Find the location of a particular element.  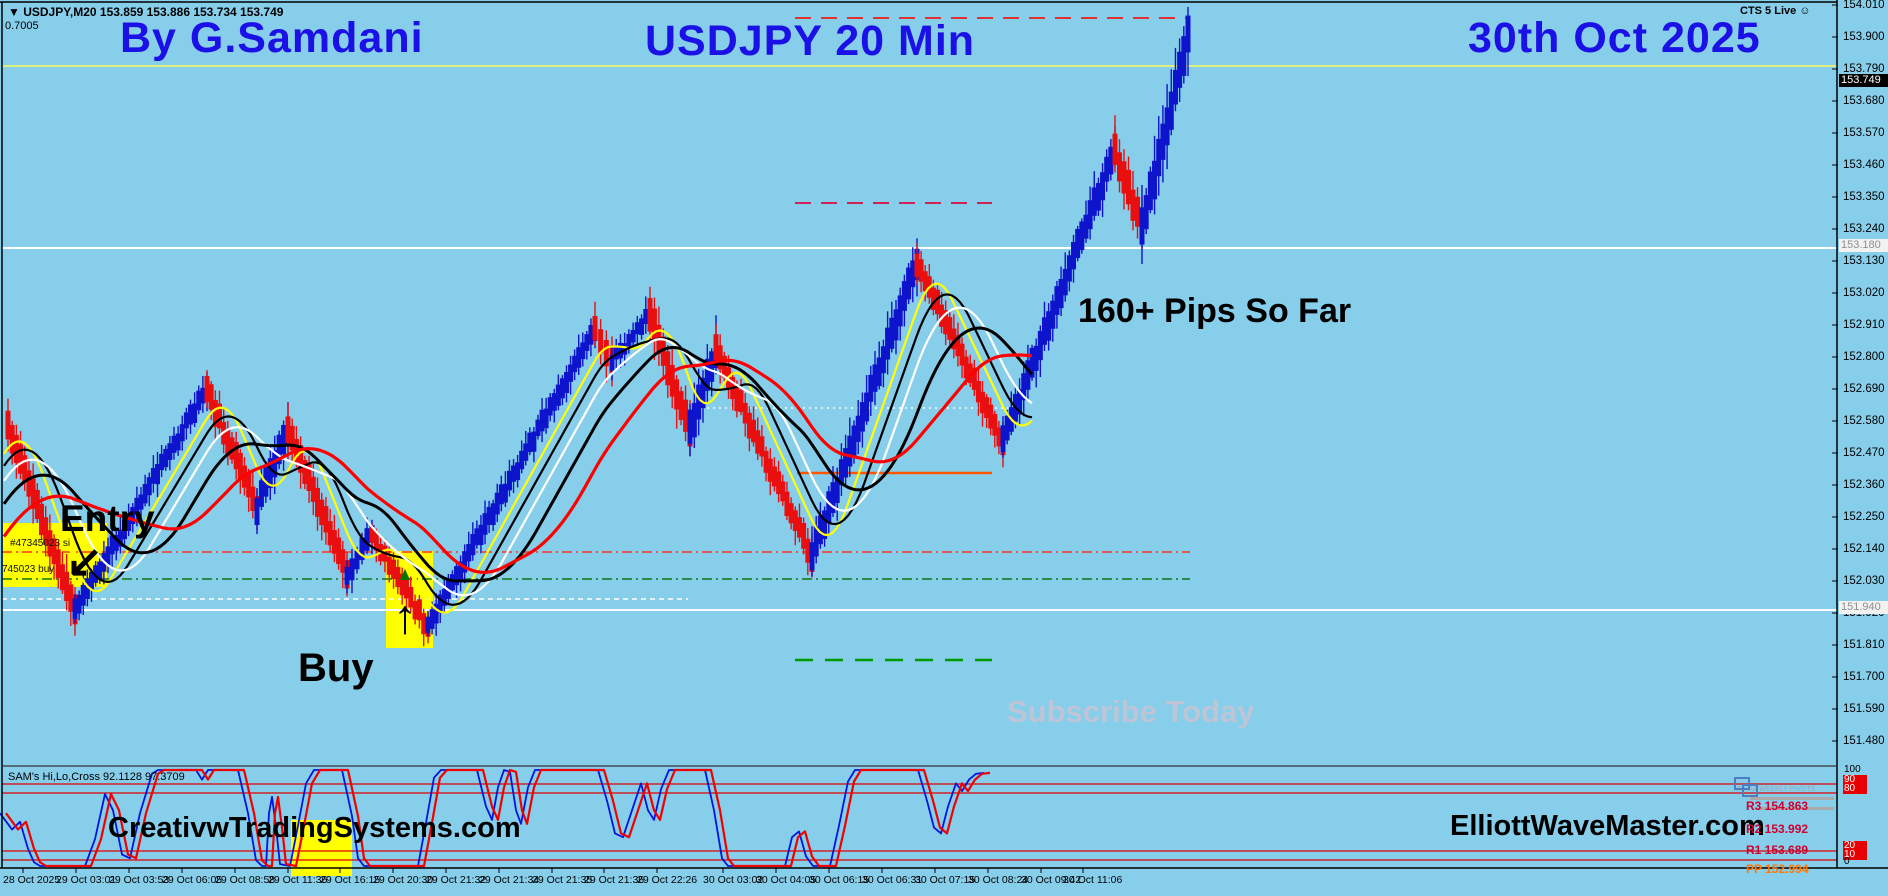

time-tick-label: 29 Oct 20:30 is located at coordinates (403, 880).